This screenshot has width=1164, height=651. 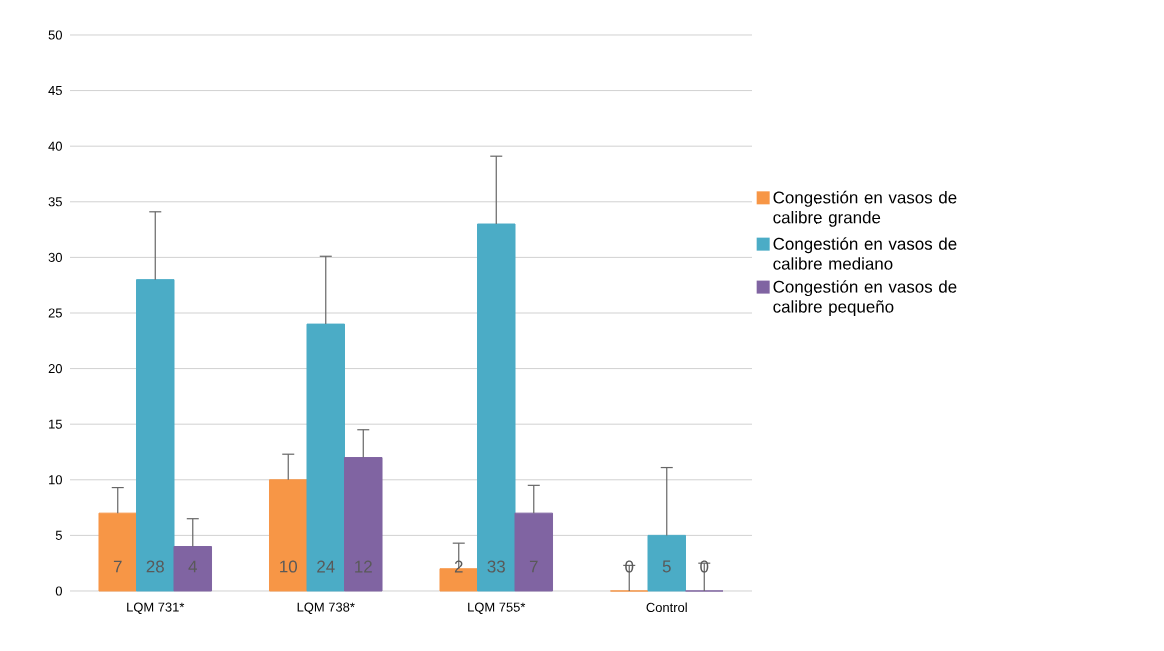 What do you see at coordinates (865, 253) in the screenshot?
I see `legend-label: Congestión en vasos de calibre mediano` at bounding box center [865, 253].